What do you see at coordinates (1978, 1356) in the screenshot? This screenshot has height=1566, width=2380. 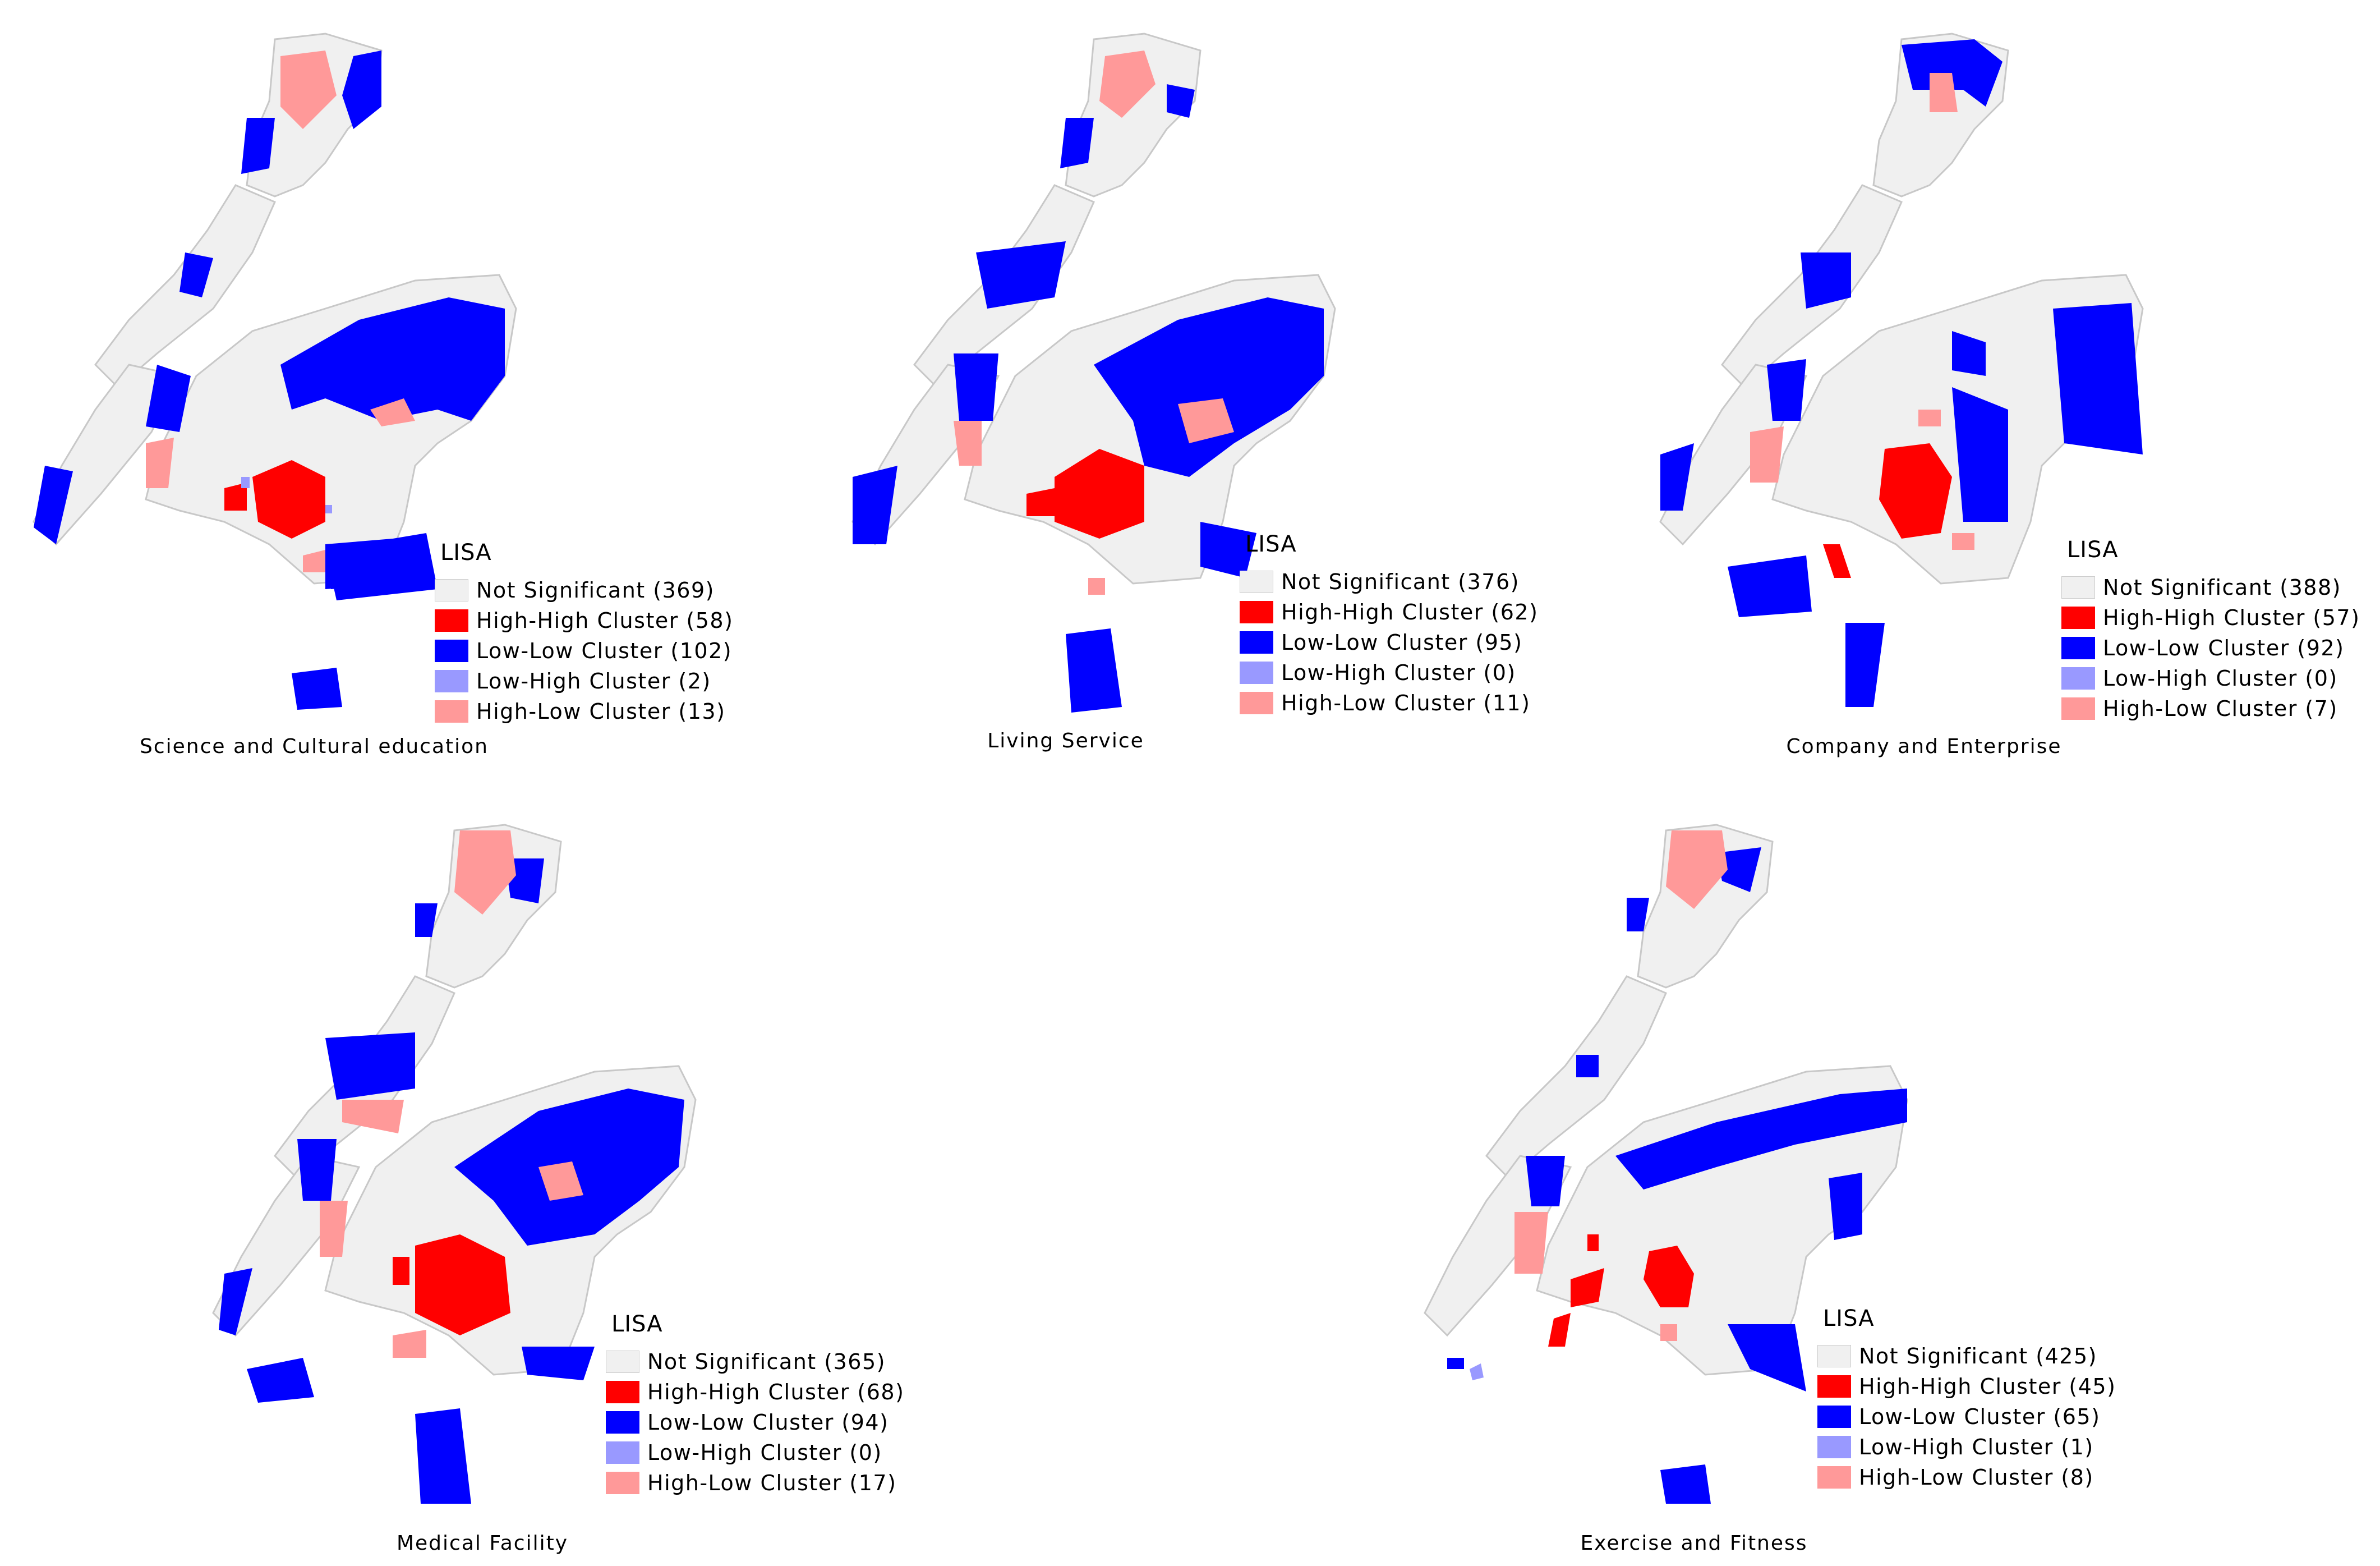 I see `legend-label: Not Significant (425)` at bounding box center [1978, 1356].